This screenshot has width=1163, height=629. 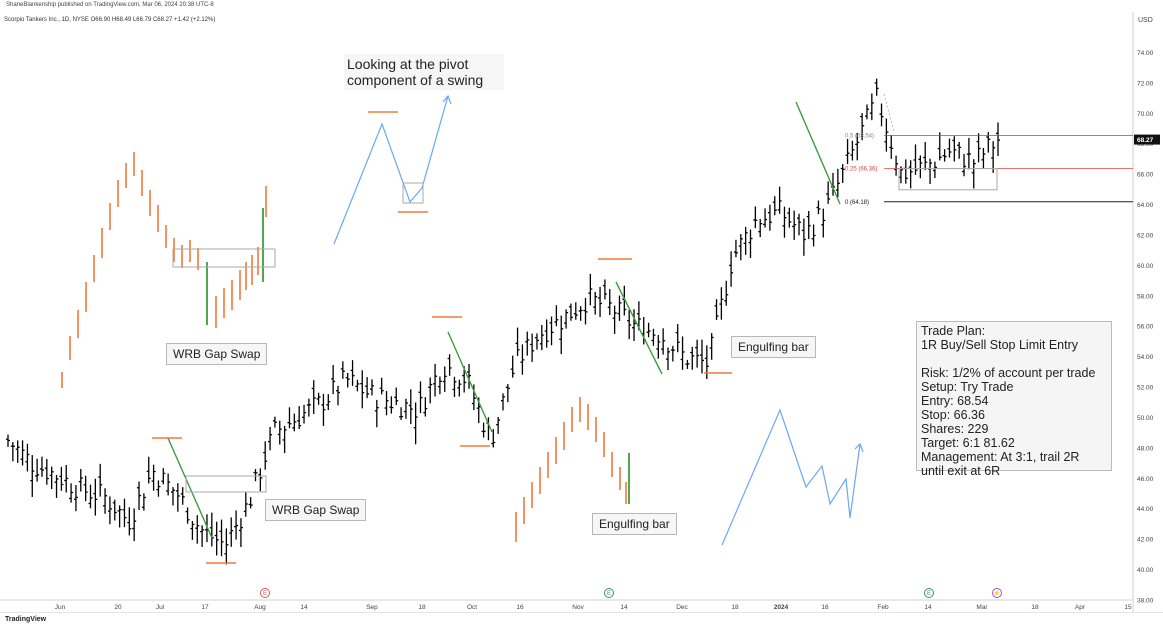 What do you see at coordinates (1145, 540) in the screenshot?
I see `price-tick-label: 42.00` at bounding box center [1145, 540].